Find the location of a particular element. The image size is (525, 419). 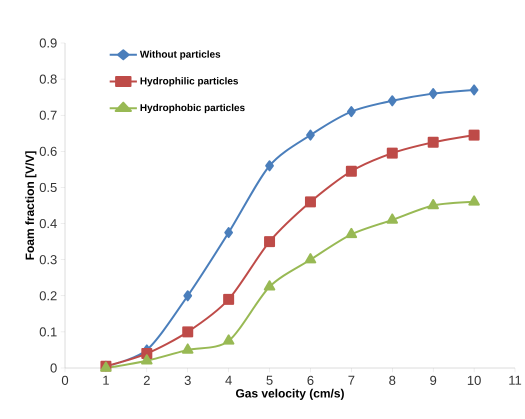

x-tick-label: 11 is located at coordinates (515, 380).